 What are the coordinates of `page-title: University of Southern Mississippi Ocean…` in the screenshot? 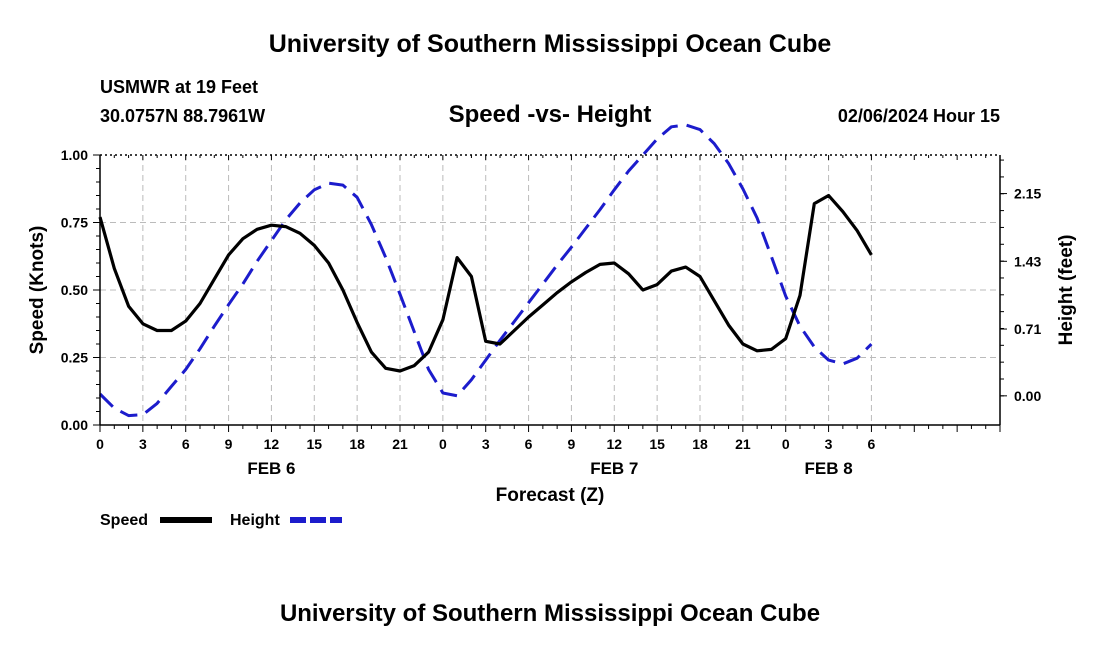 It's located at (550, 44).